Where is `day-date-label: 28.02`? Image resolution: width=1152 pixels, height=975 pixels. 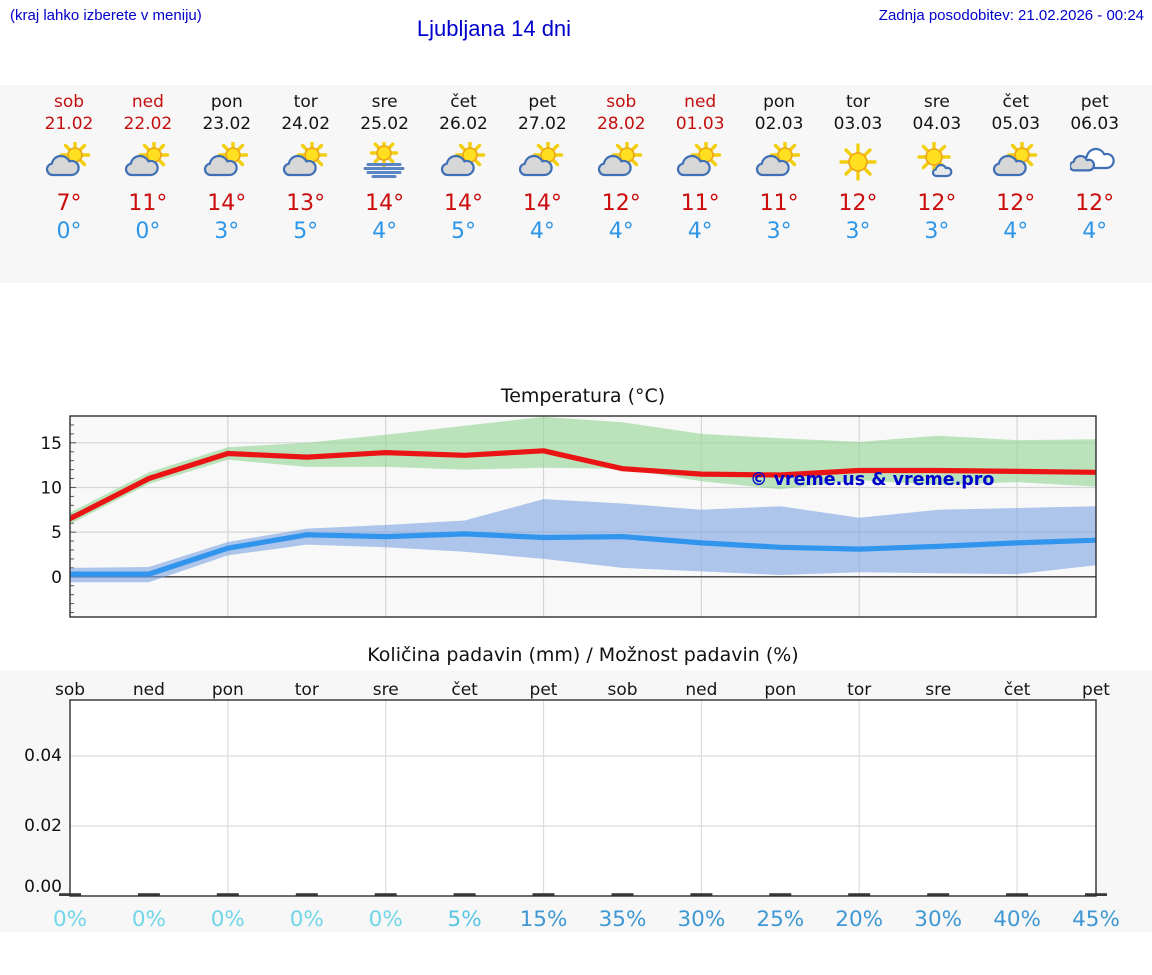 day-date-label: 28.02 is located at coordinates (621, 124).